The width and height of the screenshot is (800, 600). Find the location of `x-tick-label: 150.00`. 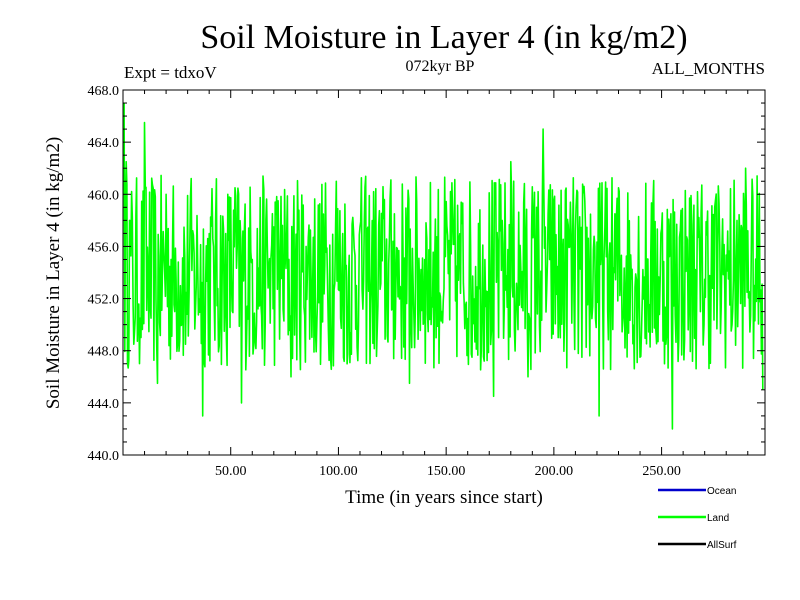

x-tick-label: 150.00 is located at coordinates (446, 471).